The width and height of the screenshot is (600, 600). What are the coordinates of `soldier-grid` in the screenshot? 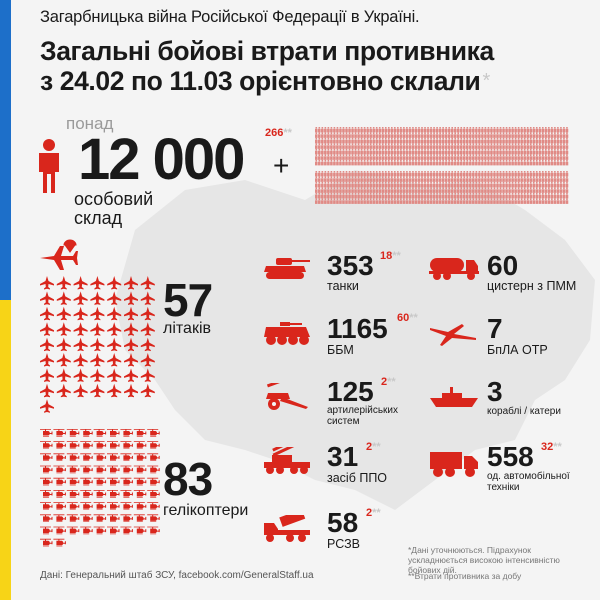 It's located at (442, 166).